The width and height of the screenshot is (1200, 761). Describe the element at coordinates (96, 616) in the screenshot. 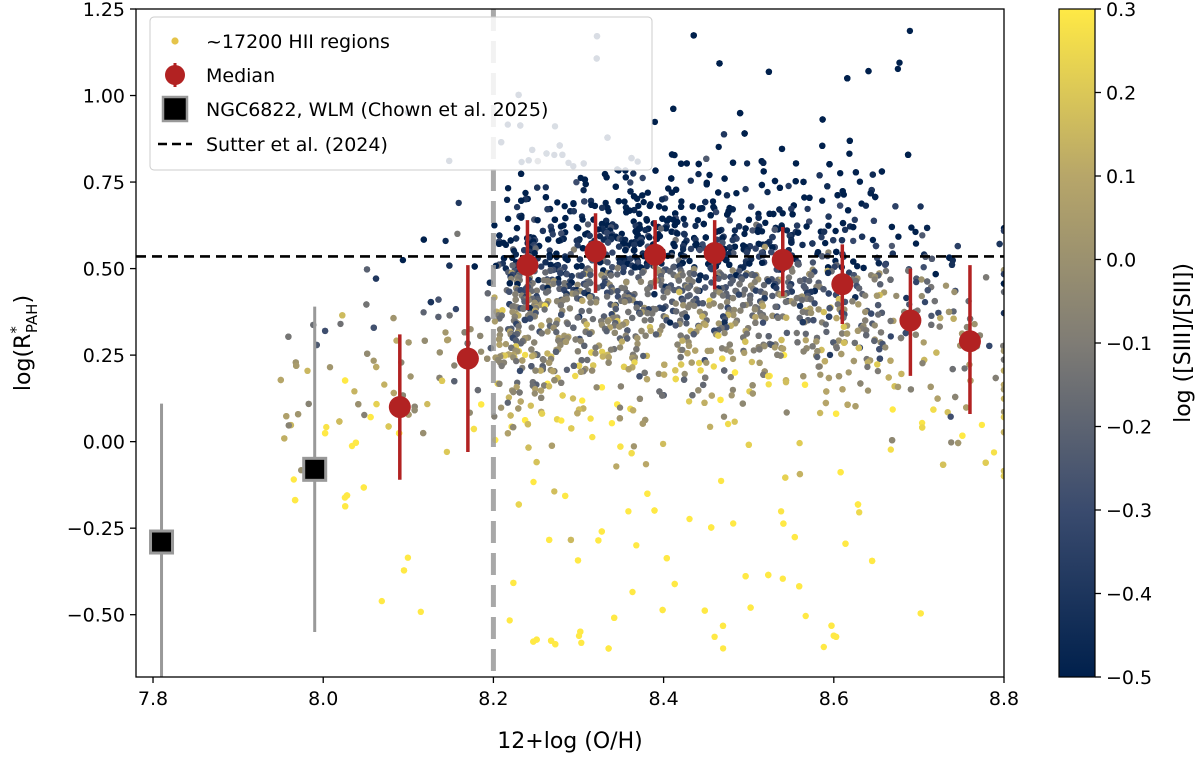

I see `y-tick-label: −0.50` at that location.